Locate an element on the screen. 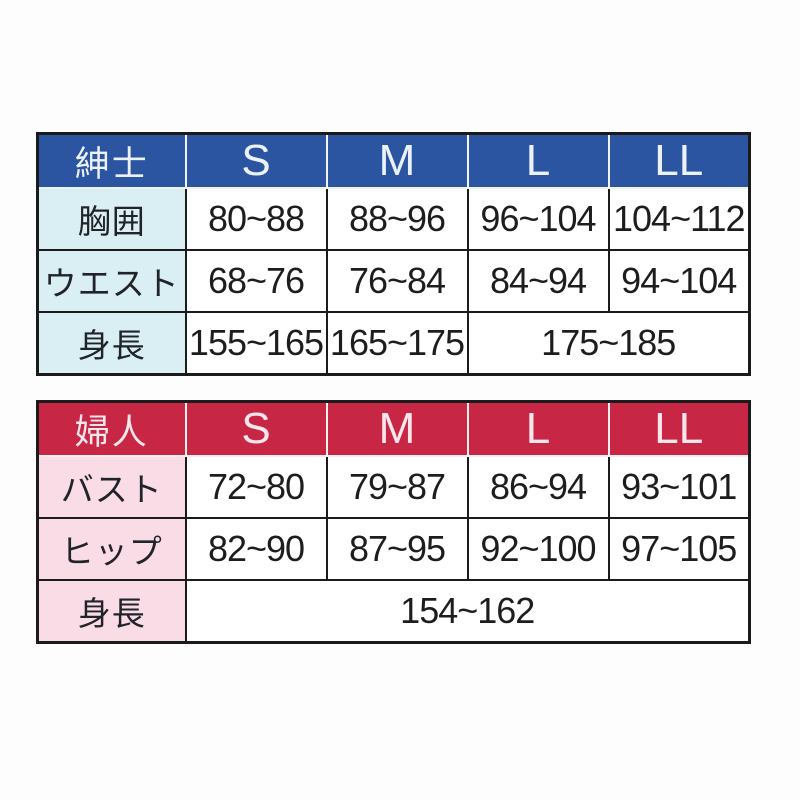 This screenshot has height=800, width=800. row-label-chest: 胸囲 is located at coordinates (111, 219).